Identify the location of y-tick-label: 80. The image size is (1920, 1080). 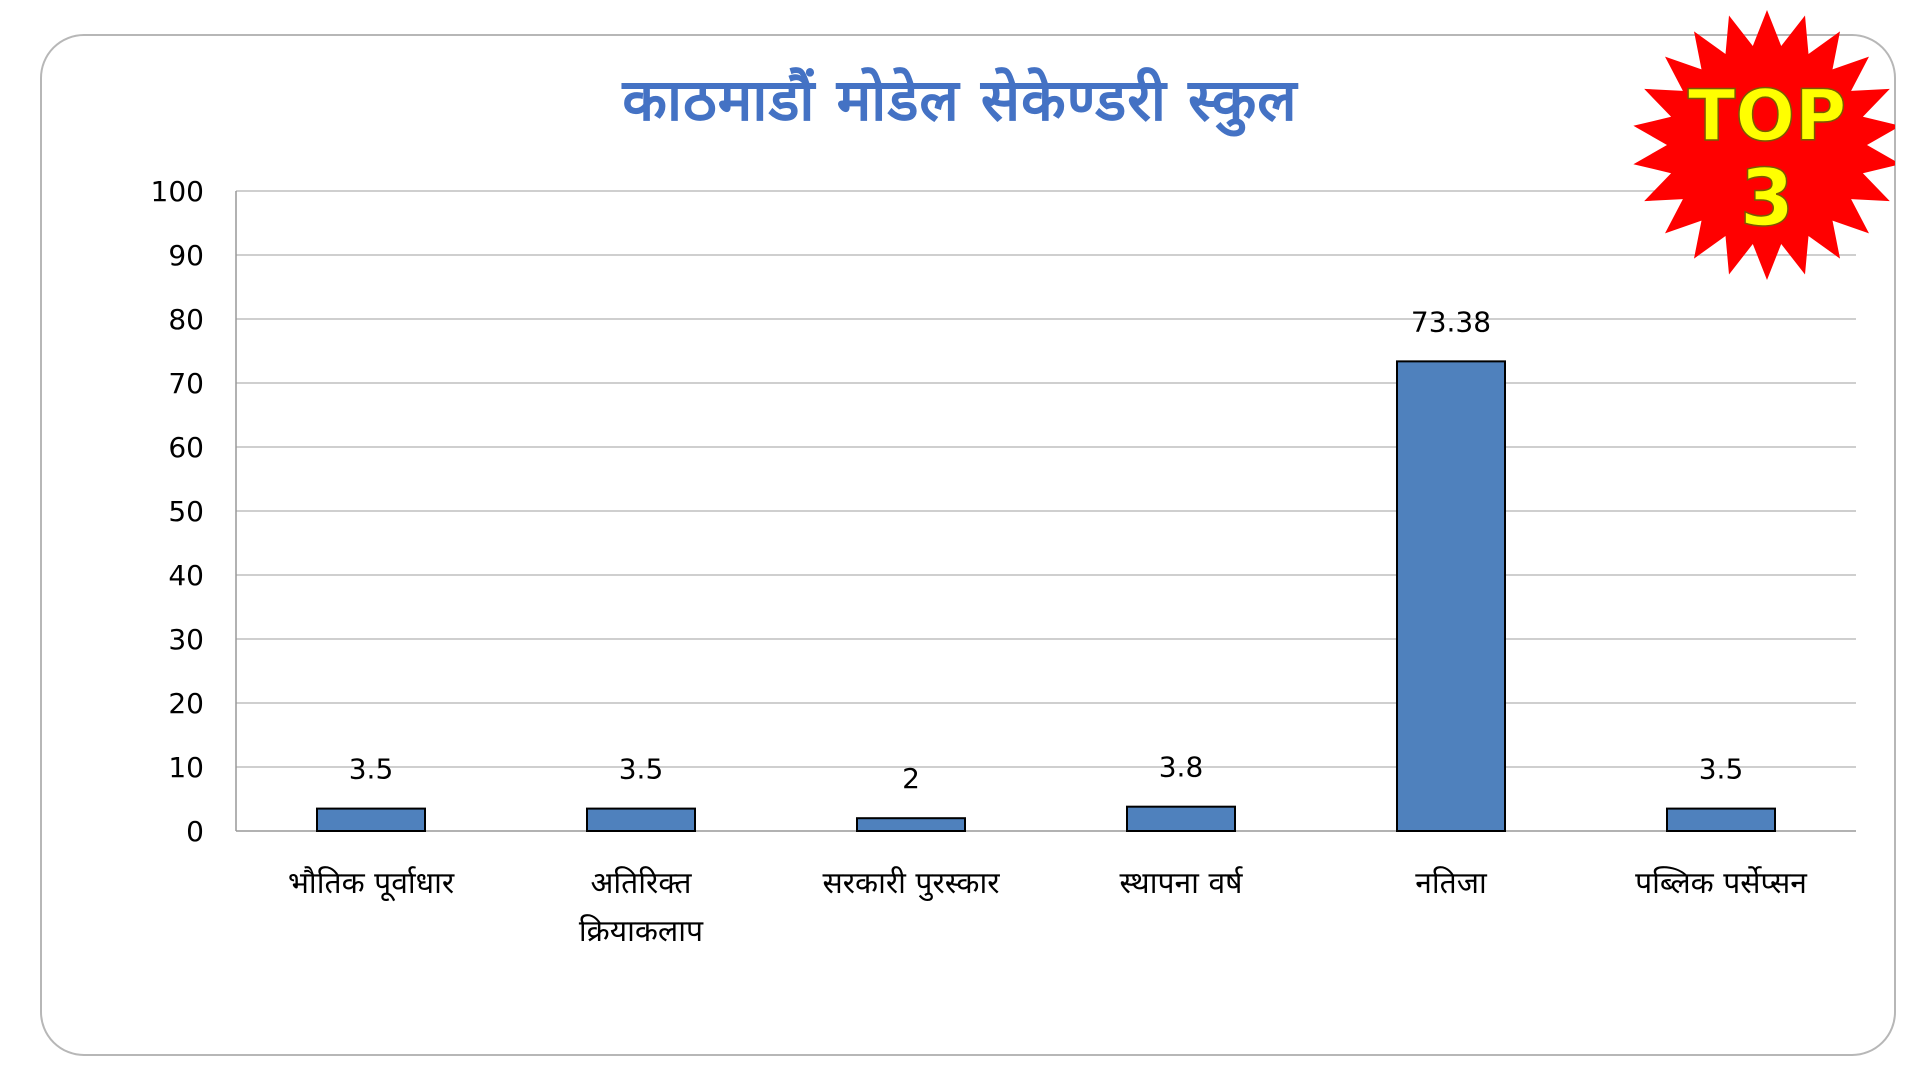
(186, 319).